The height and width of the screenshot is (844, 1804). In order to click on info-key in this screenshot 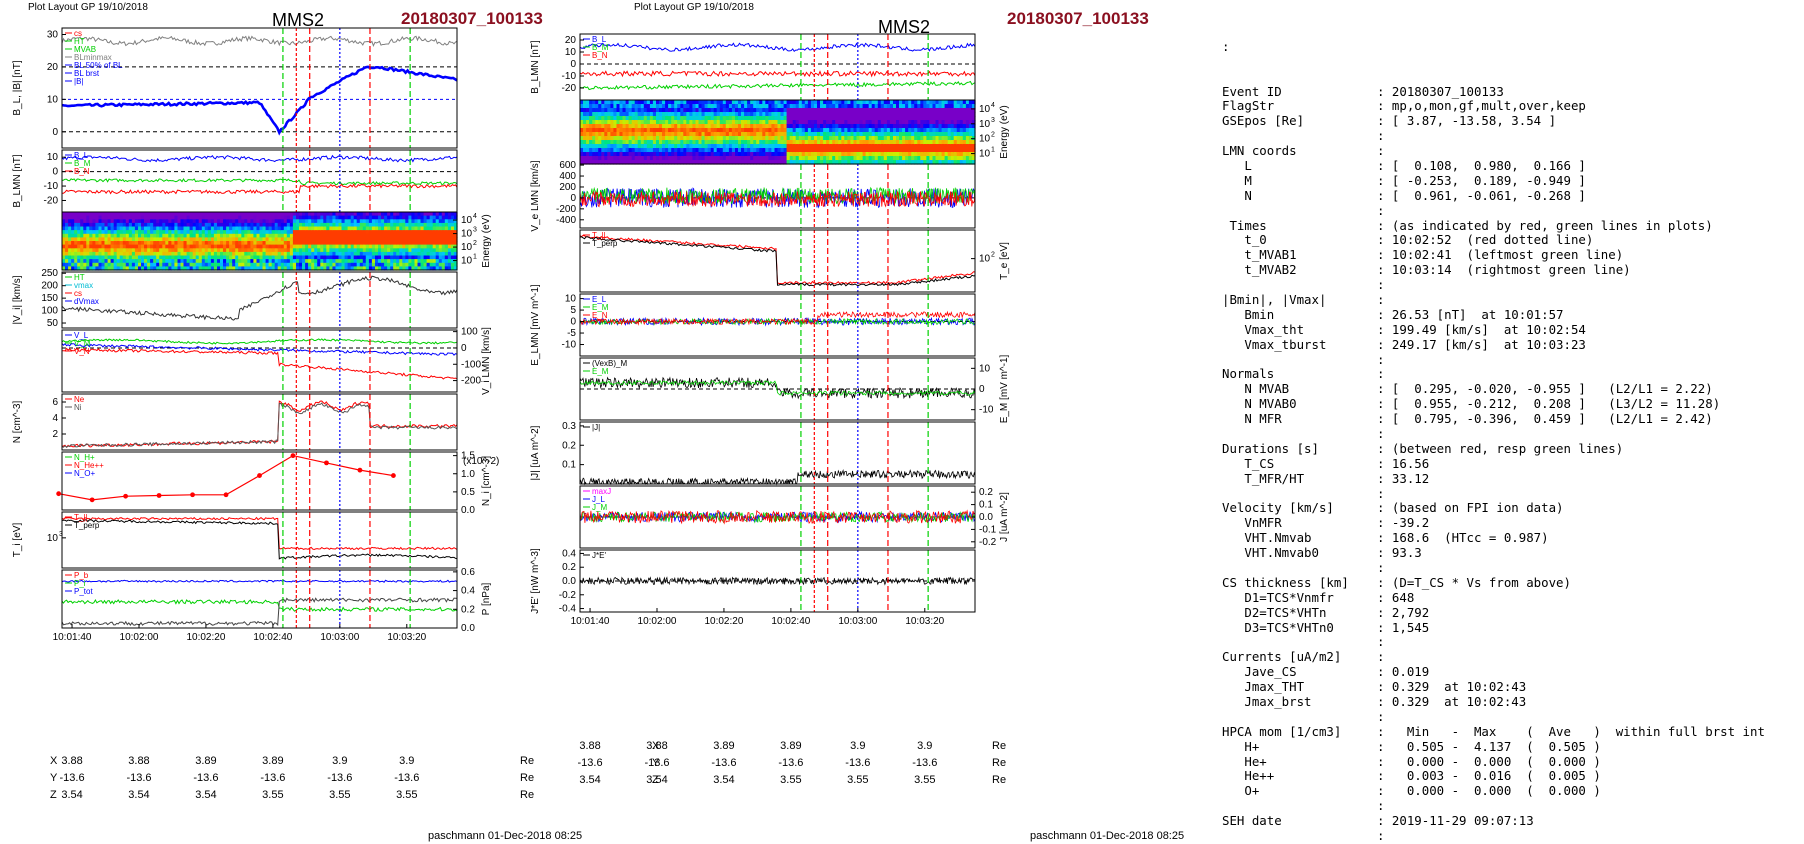, I will do `click(1299, 806)`.